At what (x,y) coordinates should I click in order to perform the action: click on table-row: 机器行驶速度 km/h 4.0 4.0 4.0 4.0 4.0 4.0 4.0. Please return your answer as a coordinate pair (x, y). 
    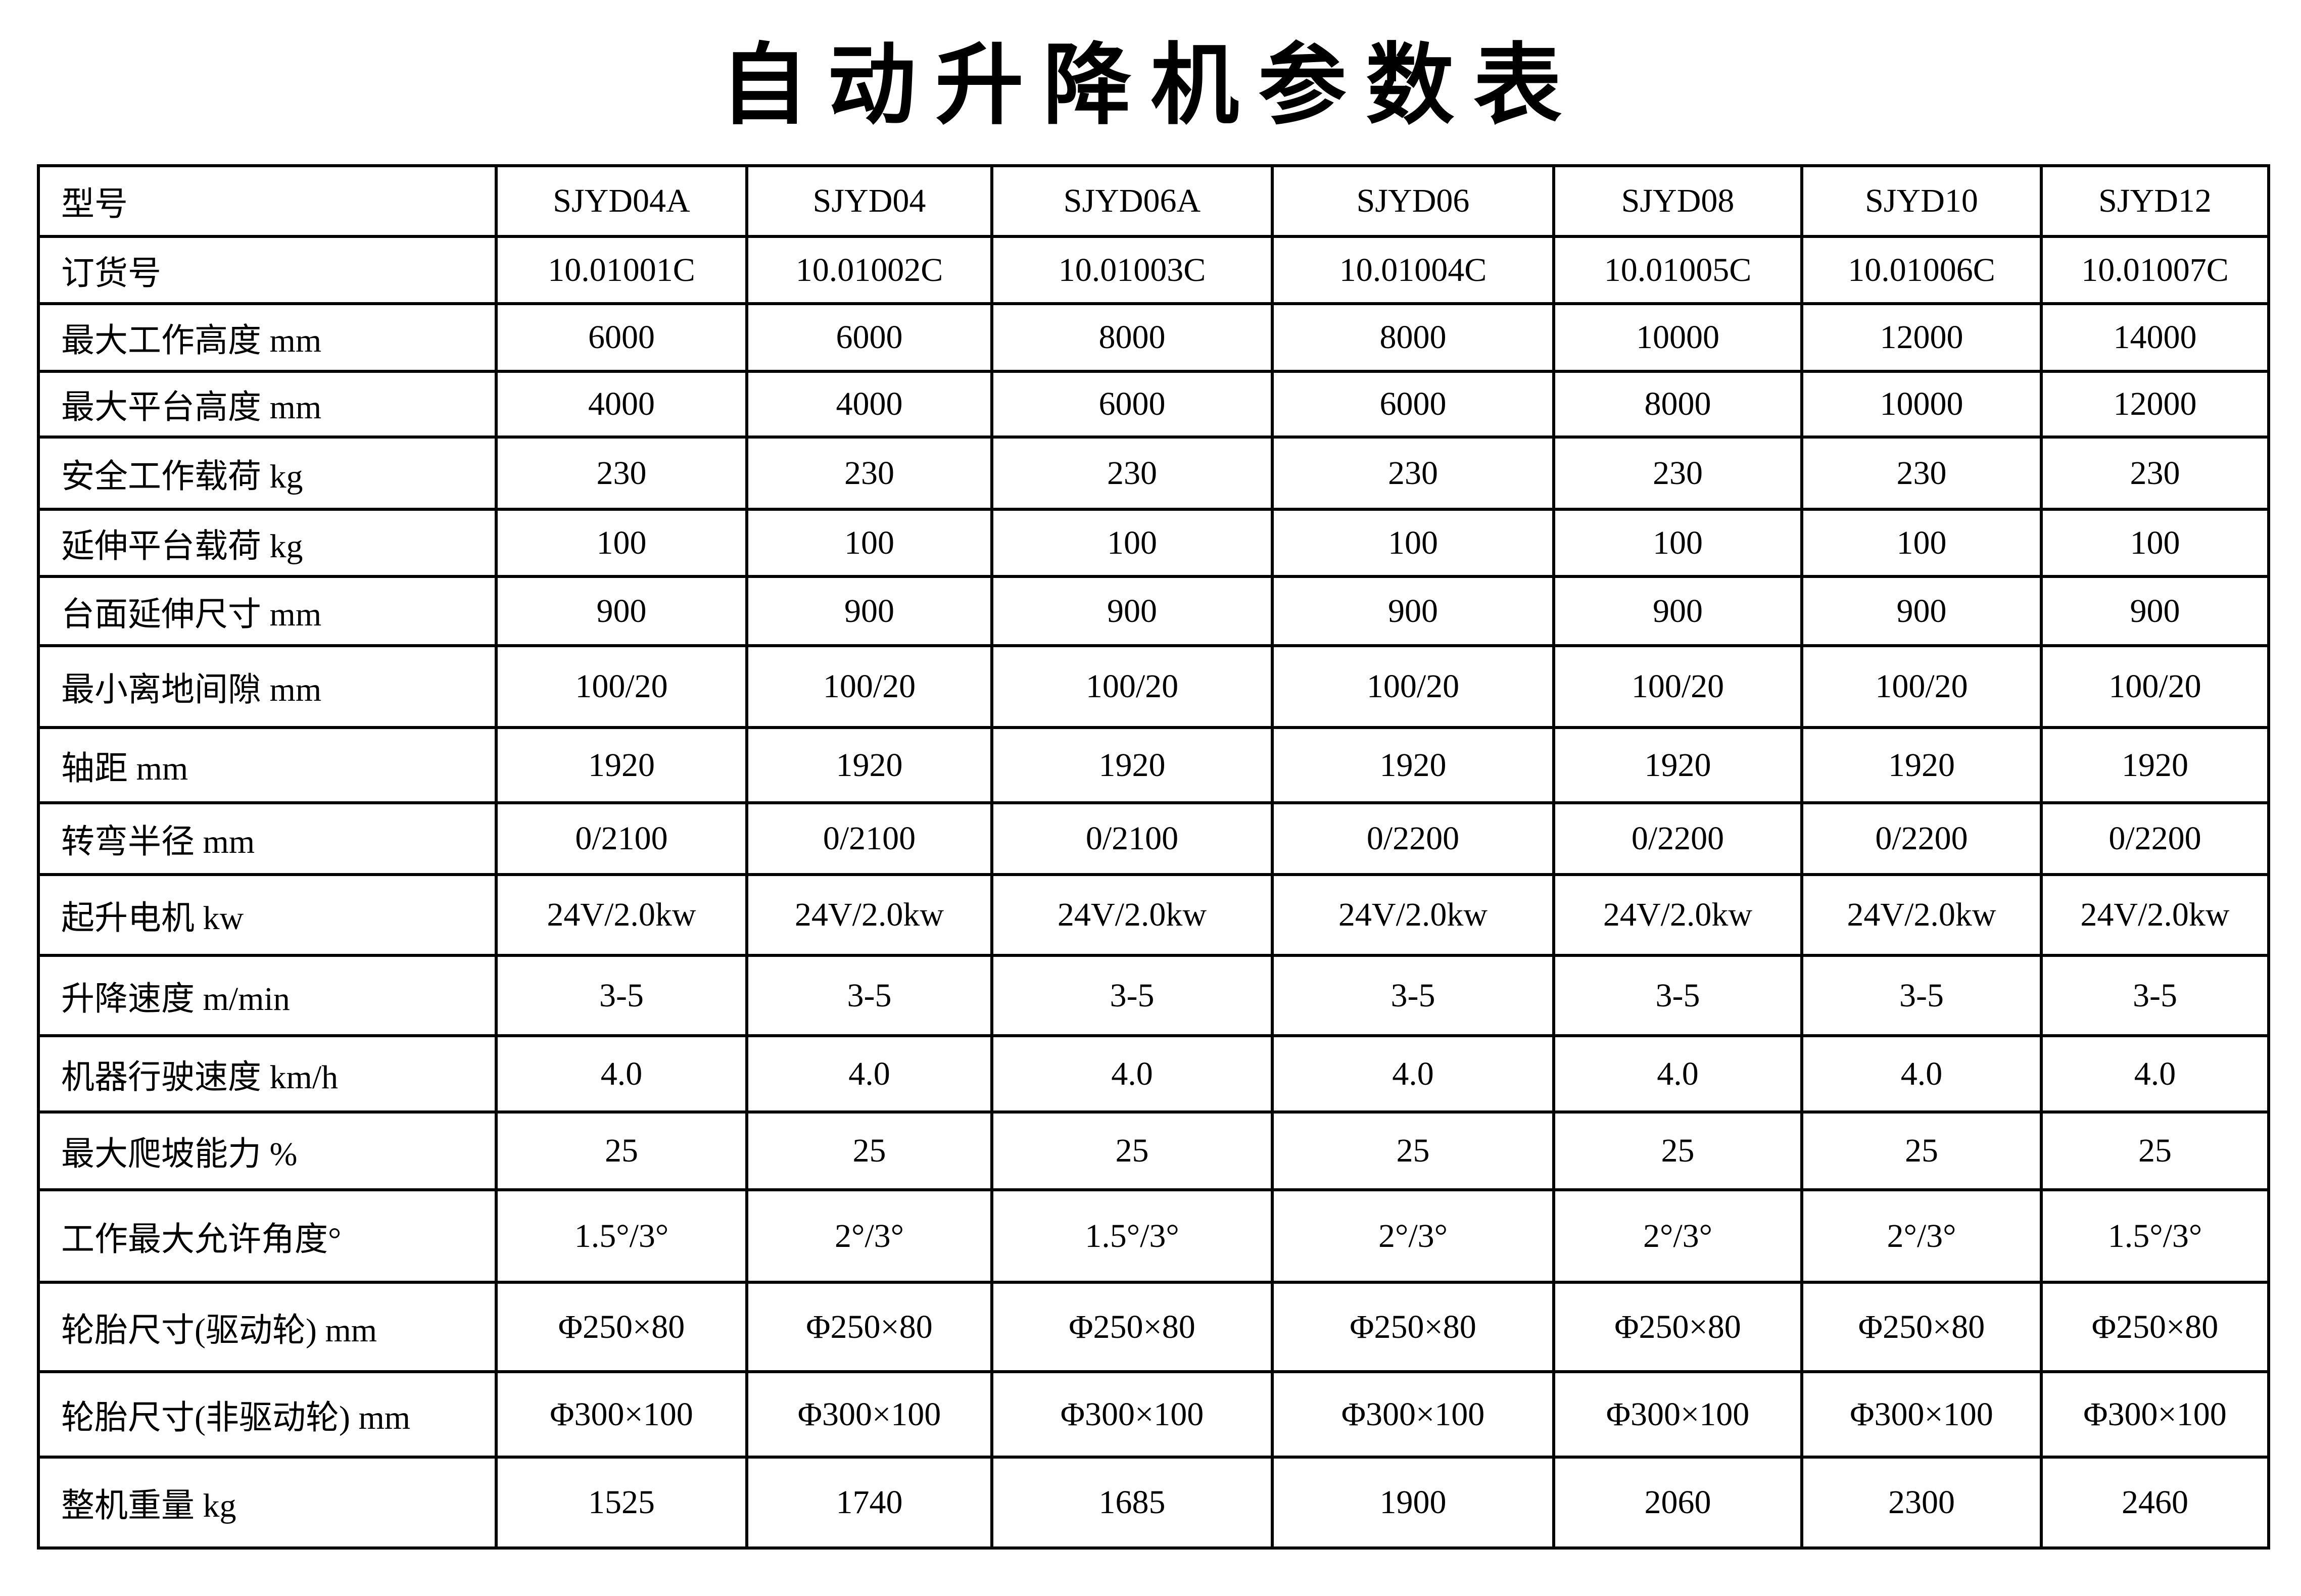
    Looking at the image, I should click on (1154, 1074).